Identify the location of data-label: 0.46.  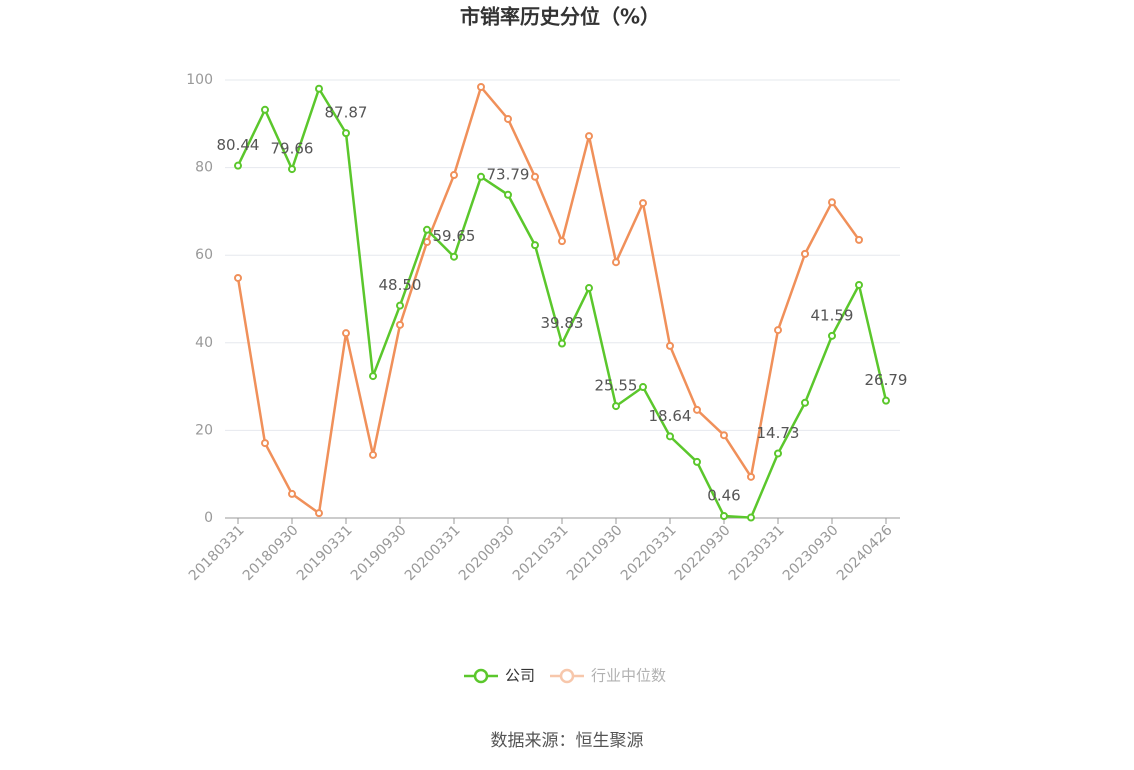
(723, 495).